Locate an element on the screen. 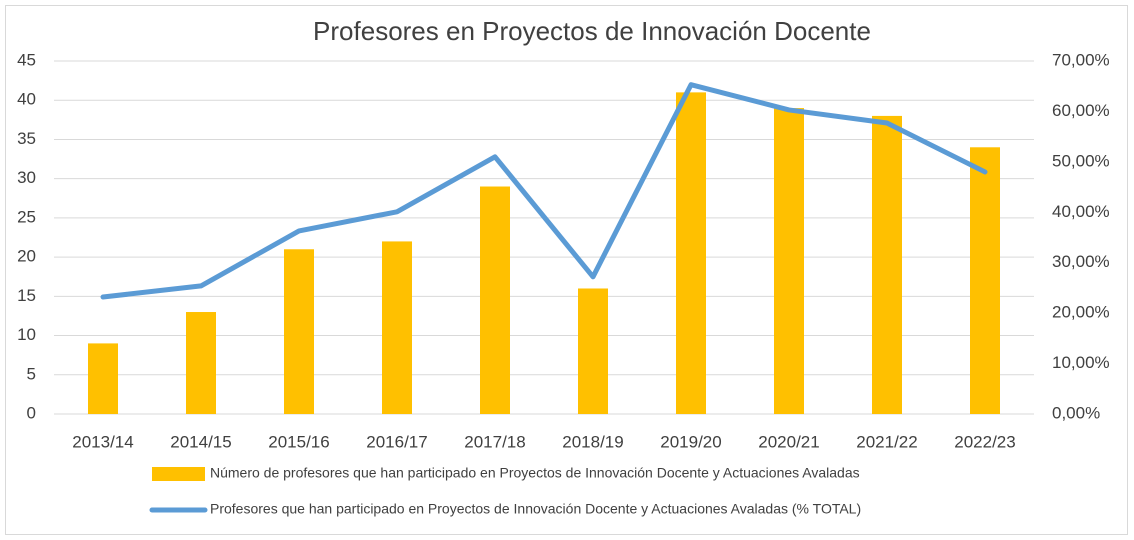 This screenshot has height=540, width=1134. y-tick-label: 30 is located at coordinates (26, 177).